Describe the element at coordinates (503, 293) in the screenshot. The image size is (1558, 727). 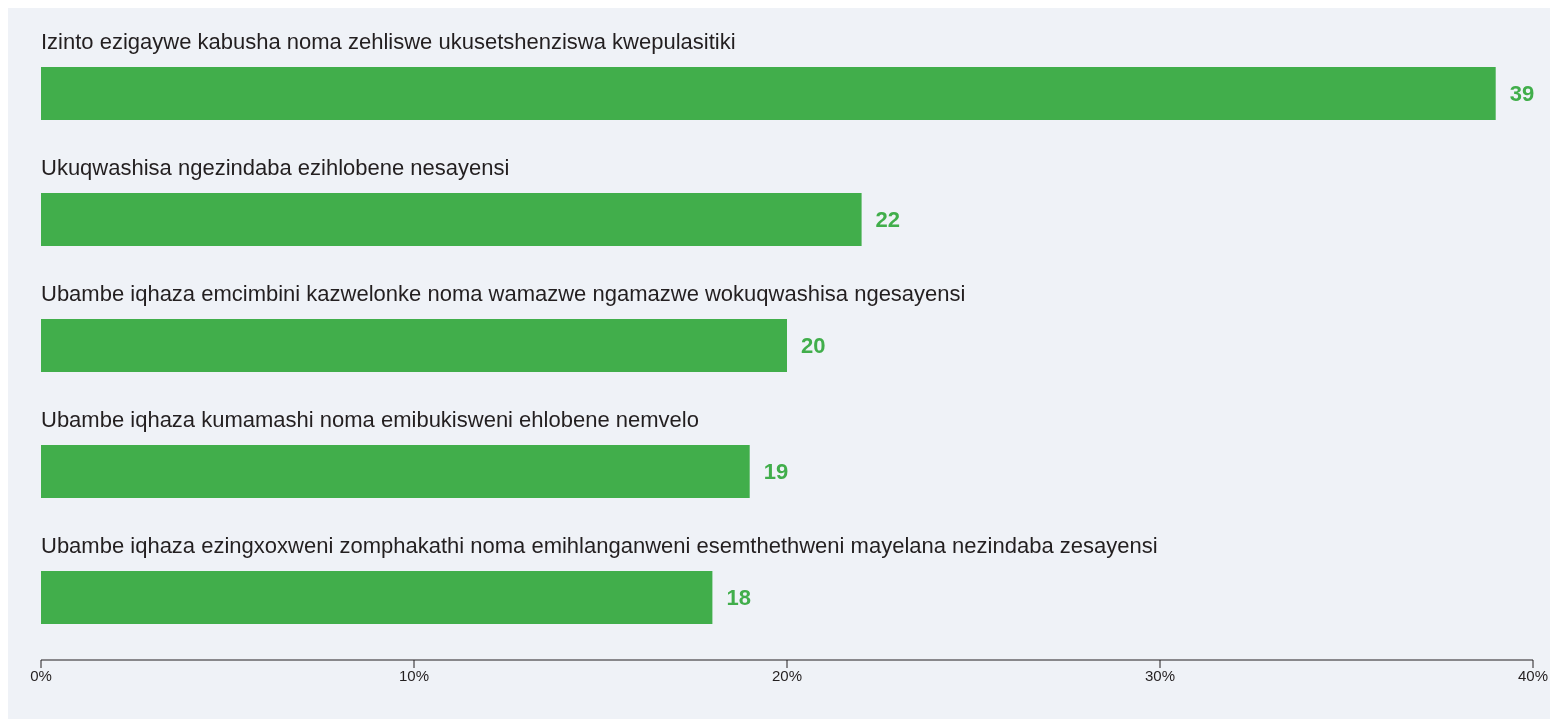
I see `y-tick-label: Ubambe iqhaza emcimbini kazwelonke noma wamazwe ngamazwe wokuqwashisa ngesayensi` at that location.